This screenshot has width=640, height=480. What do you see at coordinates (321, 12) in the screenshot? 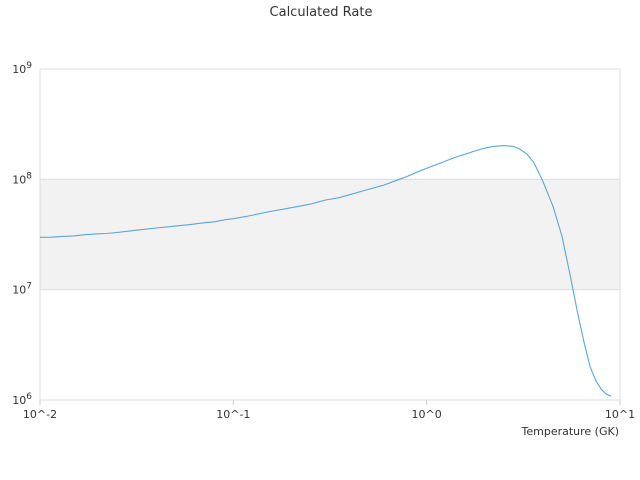
I see `chart-title: Calculated Rate` at bounding box center [321, 12].